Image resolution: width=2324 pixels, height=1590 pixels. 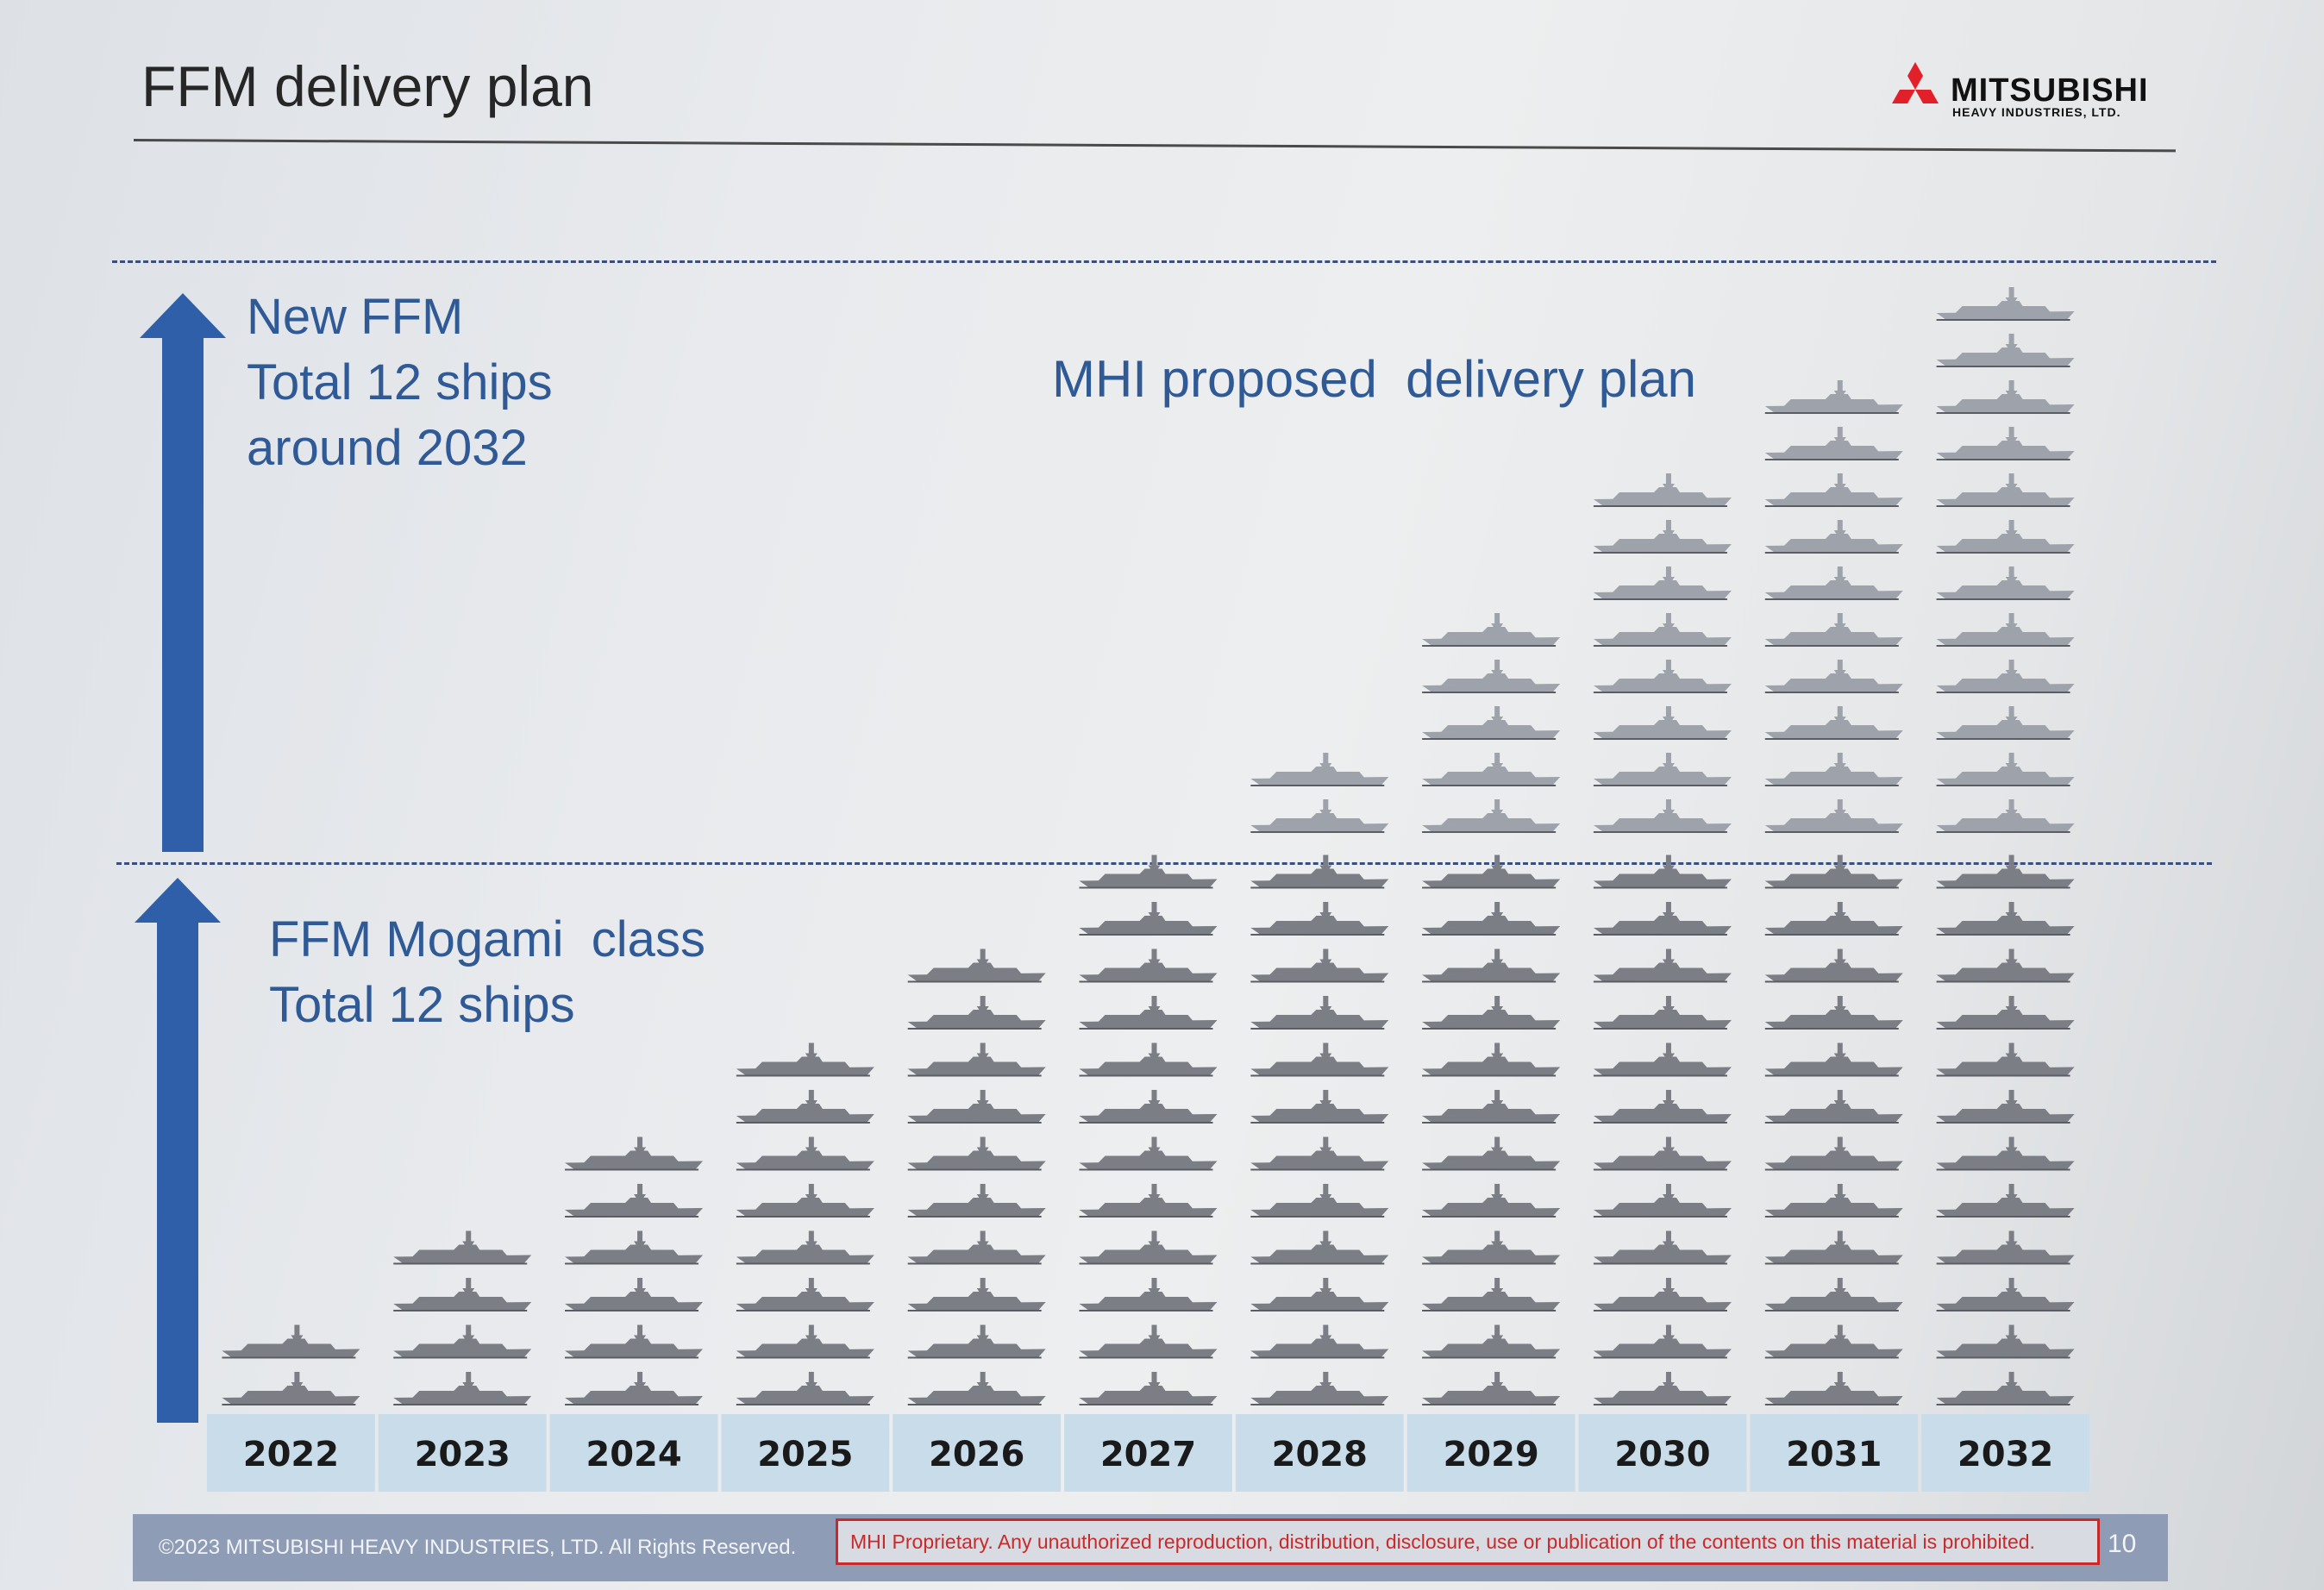 I want to click on year-label-2024: 2024, so click(x=633, y=1454).